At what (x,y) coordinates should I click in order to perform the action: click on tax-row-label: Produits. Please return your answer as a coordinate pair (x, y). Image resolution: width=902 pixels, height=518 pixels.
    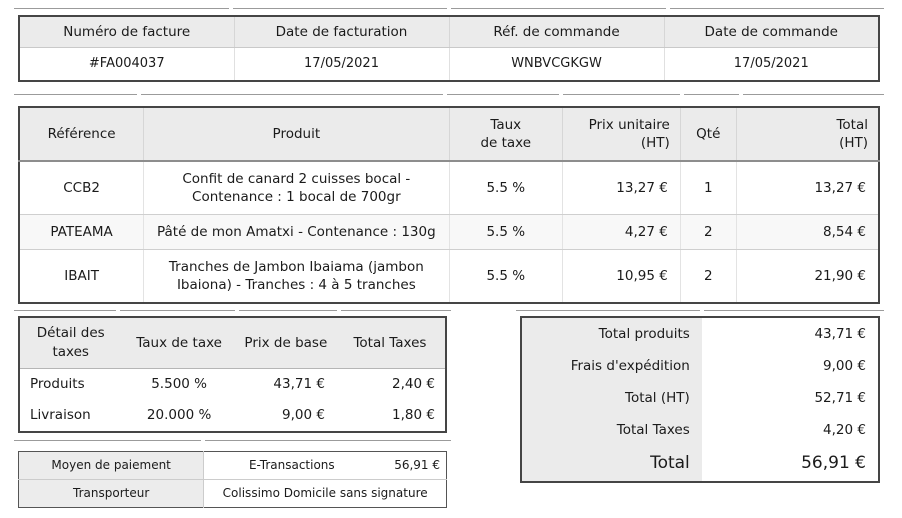
    Looking at the image, I should click on (57, 384).